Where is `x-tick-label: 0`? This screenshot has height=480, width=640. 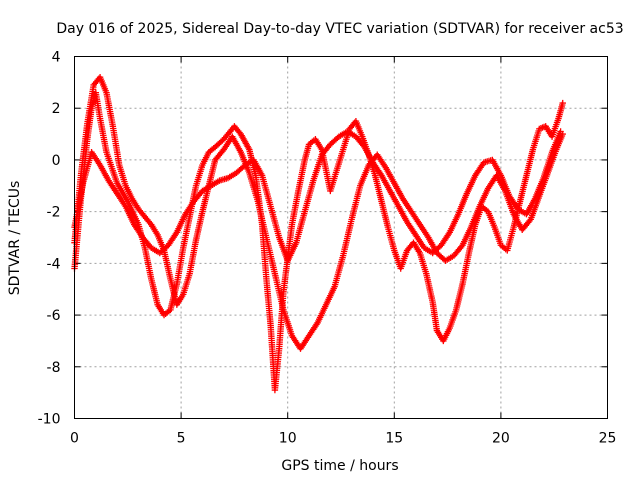
x-tick-label: 0 is located at coordinates (74, 439).